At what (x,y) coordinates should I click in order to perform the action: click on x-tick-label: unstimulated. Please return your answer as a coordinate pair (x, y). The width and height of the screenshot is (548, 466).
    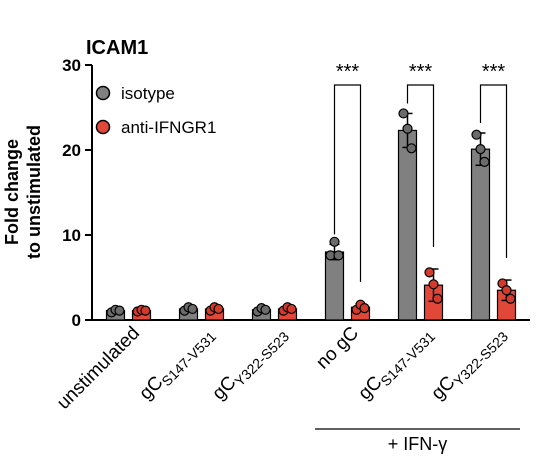
    Looking at the image, I should click on (98, 368).